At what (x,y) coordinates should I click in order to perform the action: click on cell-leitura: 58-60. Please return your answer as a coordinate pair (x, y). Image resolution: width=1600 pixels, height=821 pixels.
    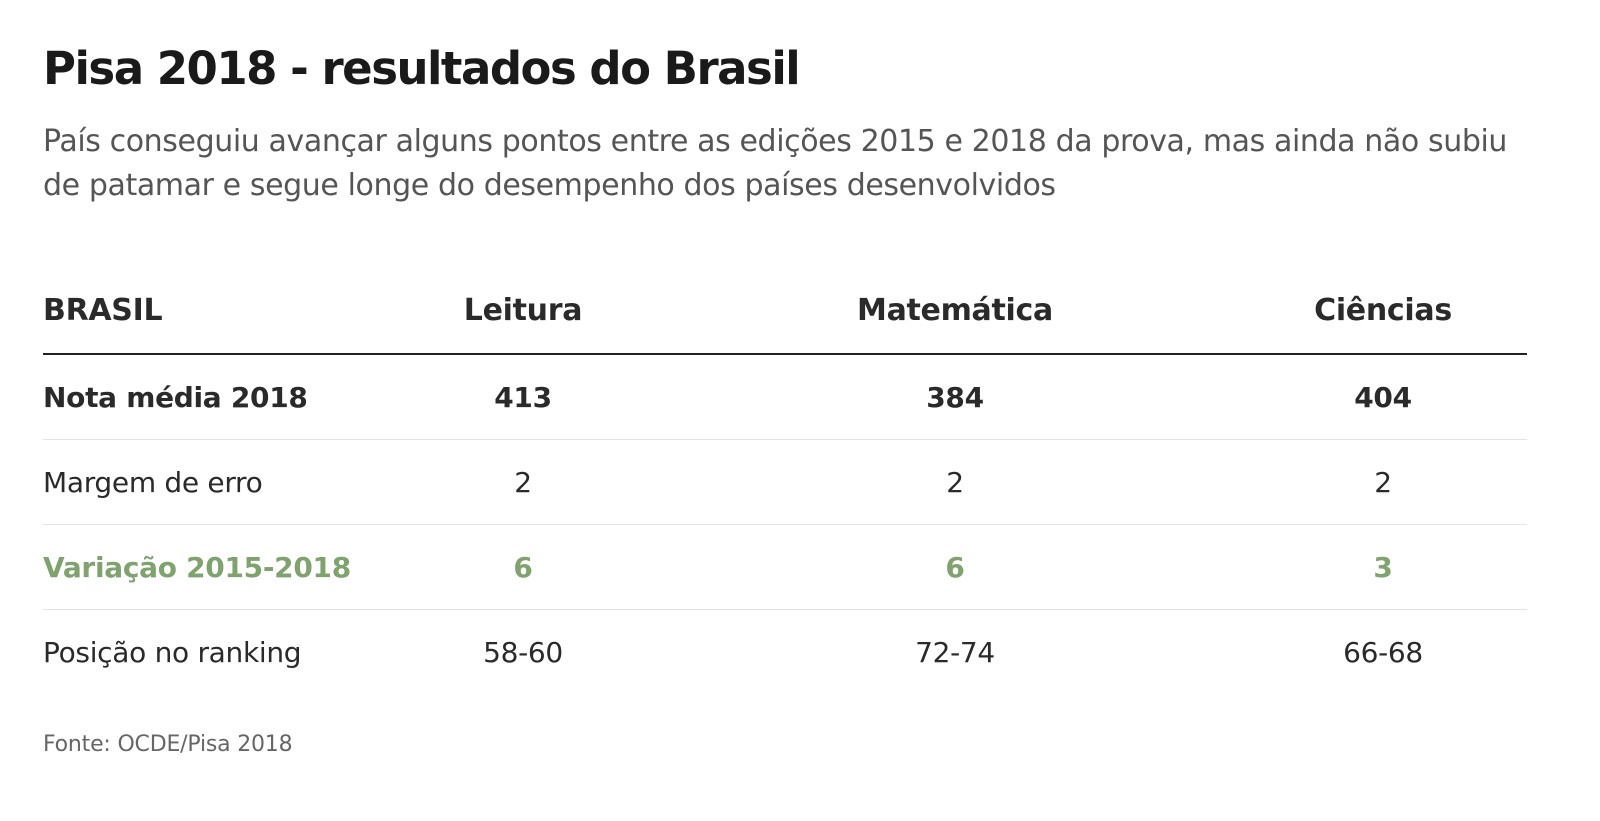
    Looking at the image, I should click on (523, 652).